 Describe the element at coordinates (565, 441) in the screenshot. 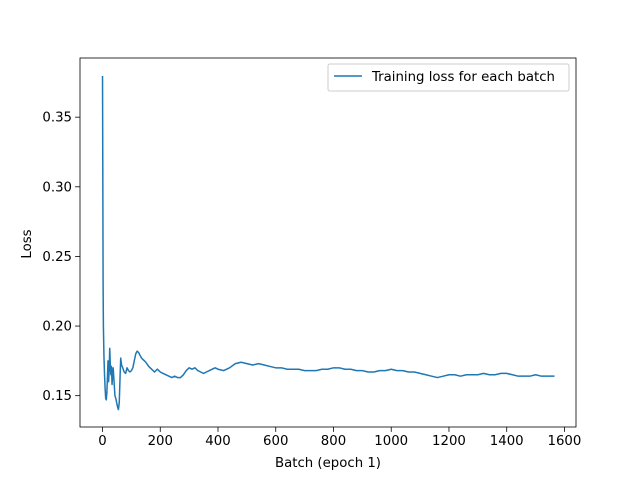

I see `x-tick-label: 1600` at that location.